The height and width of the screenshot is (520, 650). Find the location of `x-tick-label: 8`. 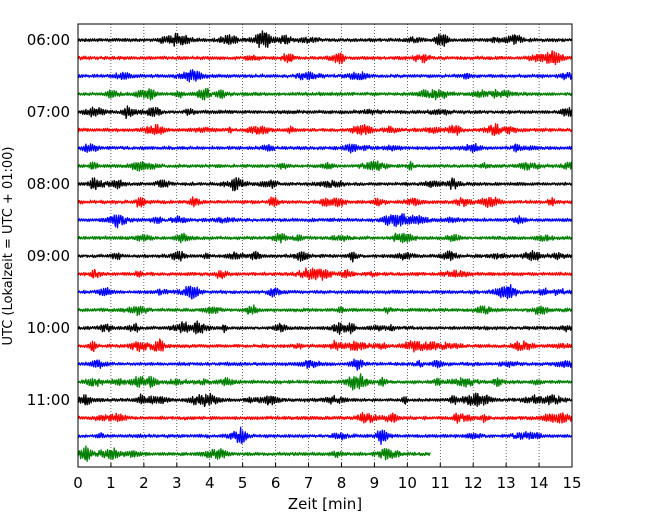

x-tick-label: 8 is located at coordinates (342, 483).